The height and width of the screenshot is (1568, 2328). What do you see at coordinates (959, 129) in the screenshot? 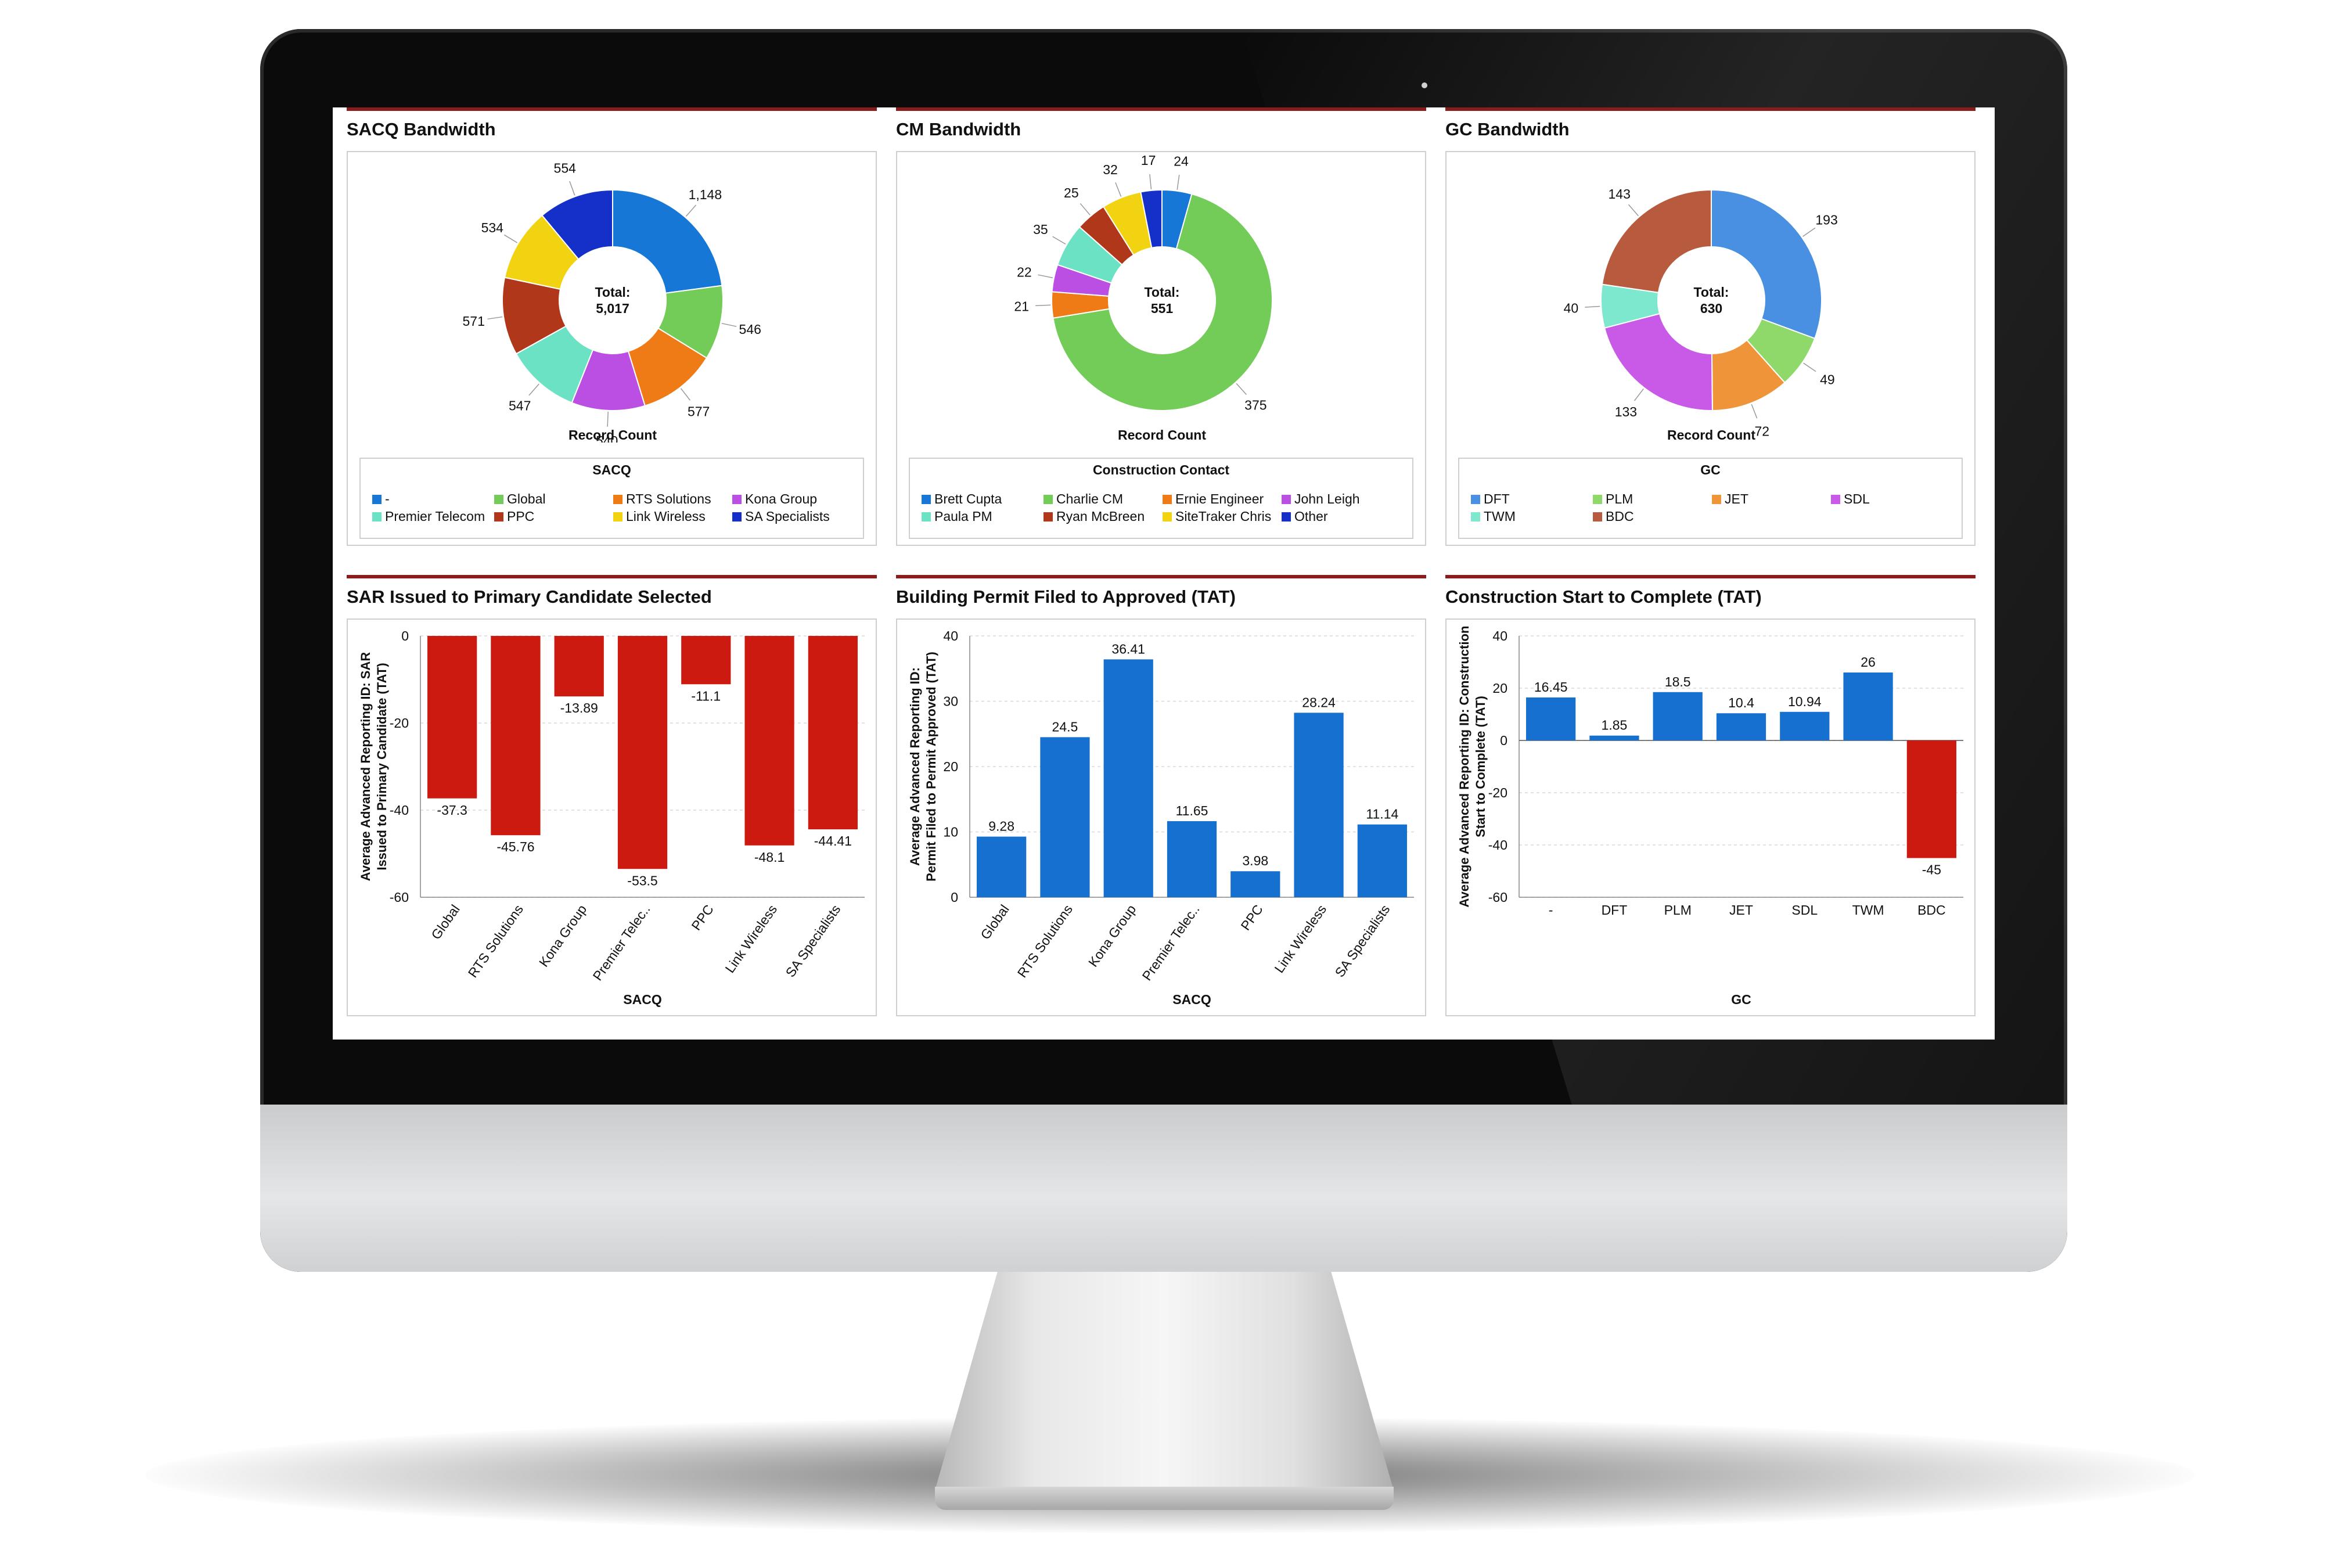
I see `panel-title: CM Bandwidth` at bounding box center [959, 129].